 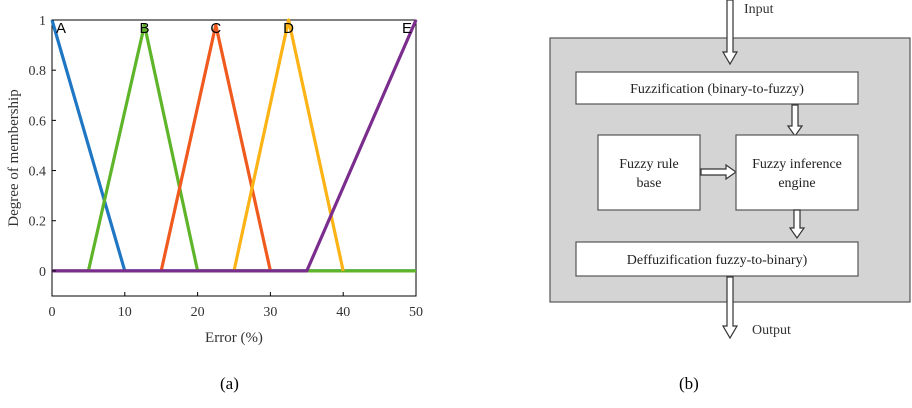 I want to click on y-tick-label: 0.6, so click(x=38, y=121).